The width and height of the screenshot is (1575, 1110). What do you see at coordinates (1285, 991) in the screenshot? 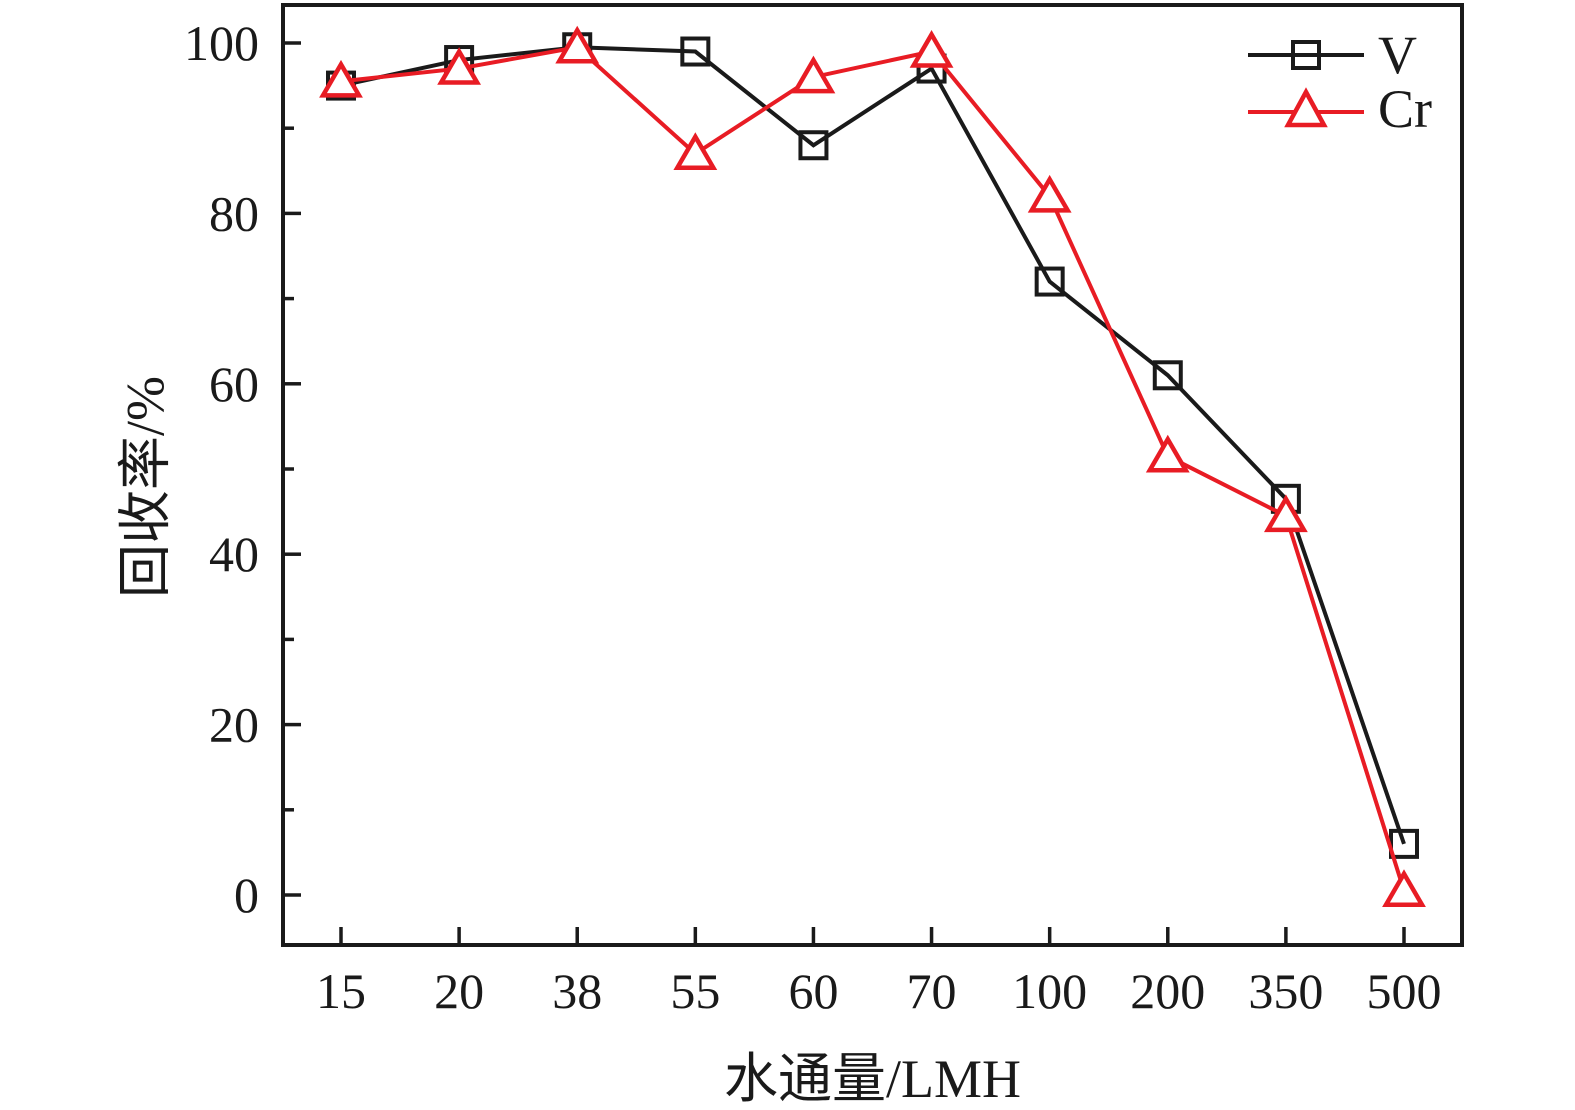
I see `x-tick-label: 350` at bounding box center [1285, 991].